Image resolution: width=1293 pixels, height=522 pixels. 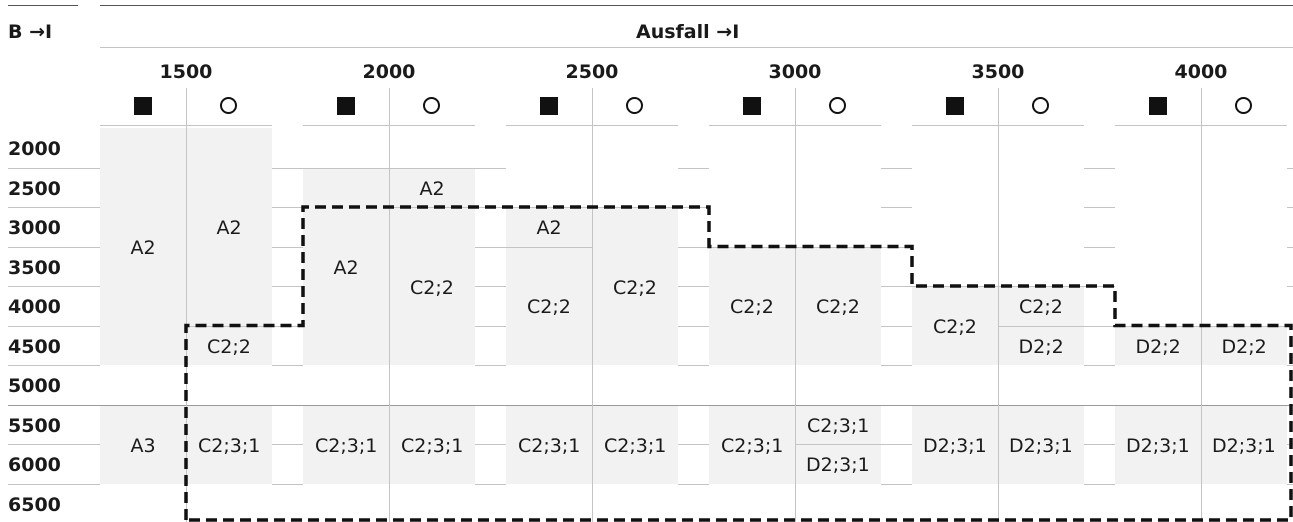 I want to click on header-rule, so click(x=696, y=47).